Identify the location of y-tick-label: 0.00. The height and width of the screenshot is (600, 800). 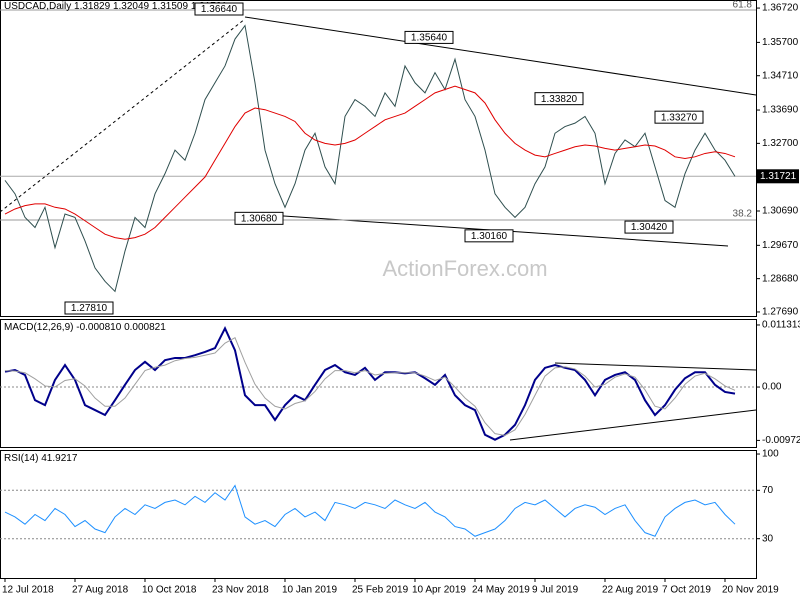
(772, 387).